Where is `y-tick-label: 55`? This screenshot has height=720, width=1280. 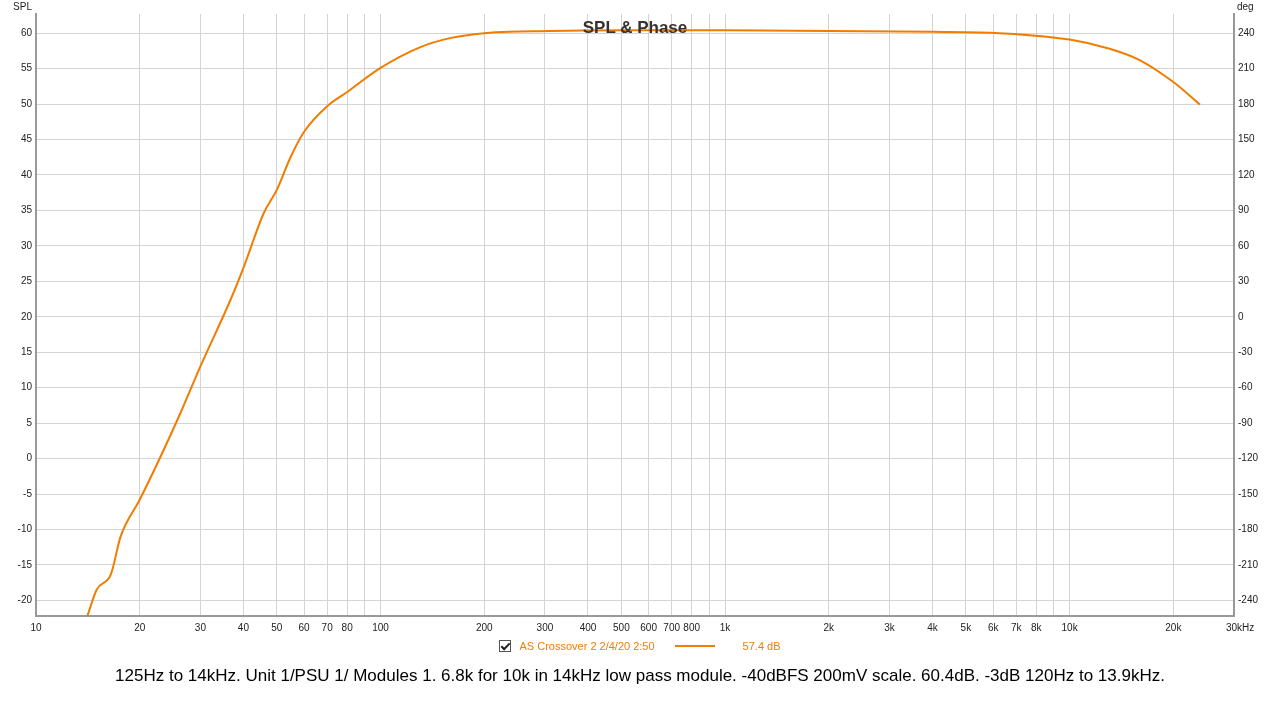 y-tick-label: 55 is located at coordinates (26, 68).